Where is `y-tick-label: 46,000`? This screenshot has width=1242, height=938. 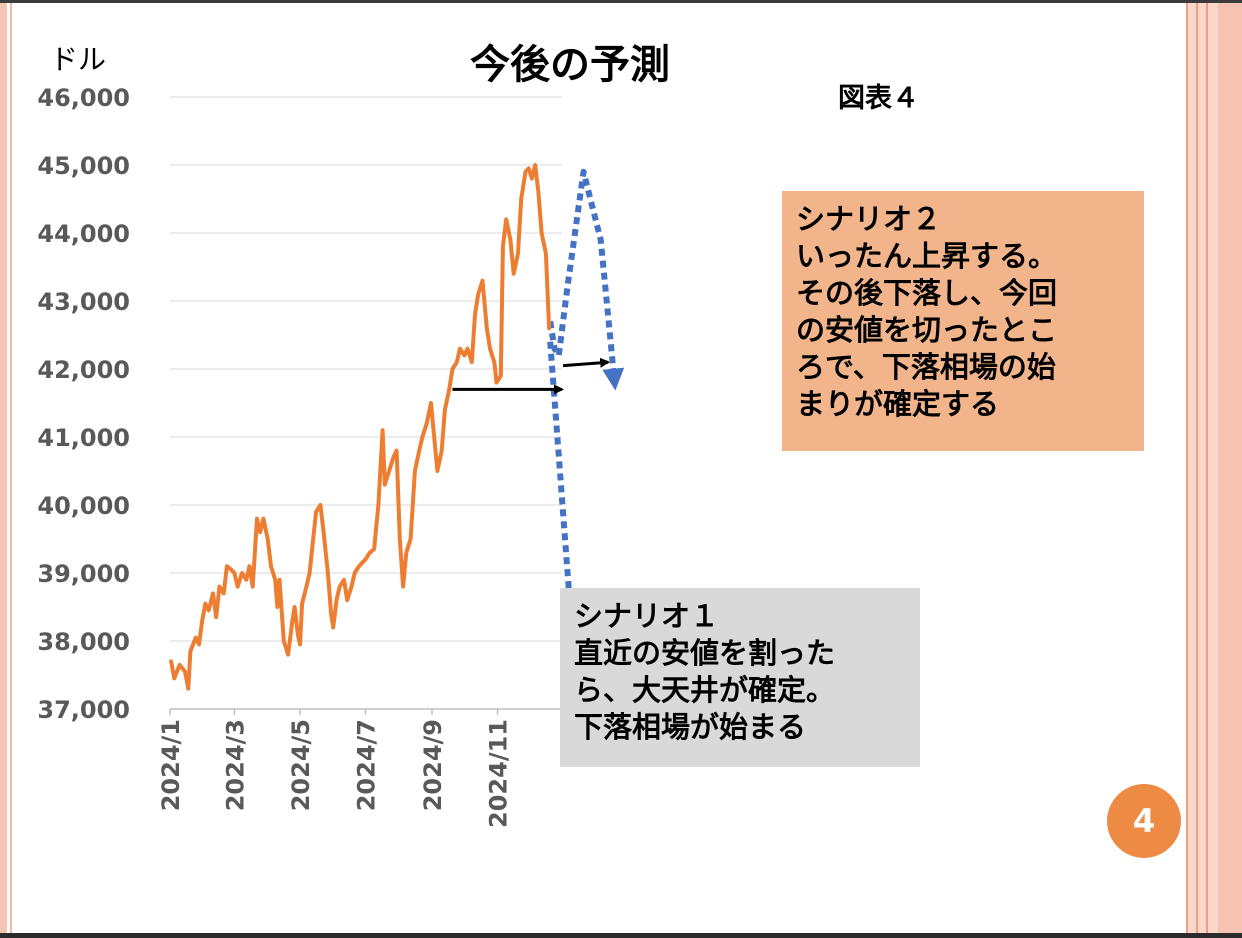
y-tick-label: 46,000 is located at coordinates (83, 98).